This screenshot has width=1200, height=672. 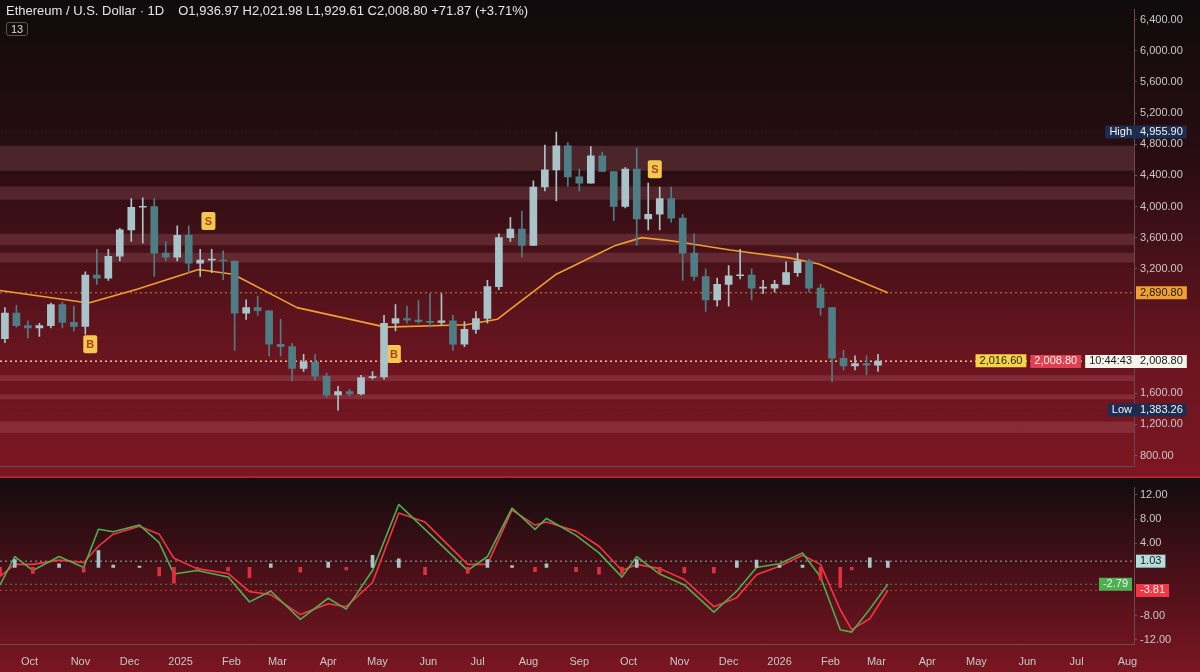 I want to click on chart-subtitle: O1,936.97 H2,021.98 L1,929.61 C2,008.80 +71.87 (+3.71%), so click(x=353, y=10).